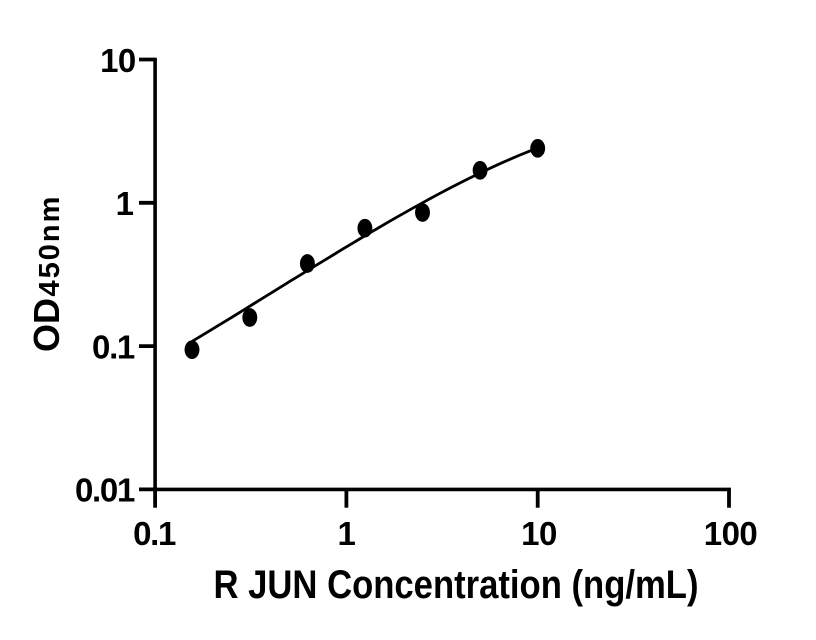 This screenshot has height=640, width=816. What do you see at coordinates (456, 585) in the screenshot?
I see `svg-text: R JUN Concentration (ng/mL)` at bounding box center [456, 585].